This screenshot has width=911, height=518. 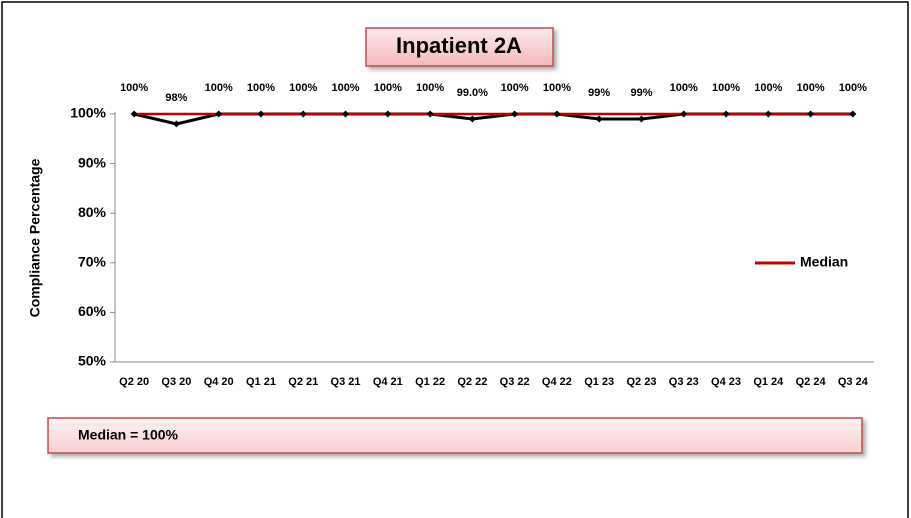 I want to click on x-tick-label: Q3 24, so click(x=853, y=382).